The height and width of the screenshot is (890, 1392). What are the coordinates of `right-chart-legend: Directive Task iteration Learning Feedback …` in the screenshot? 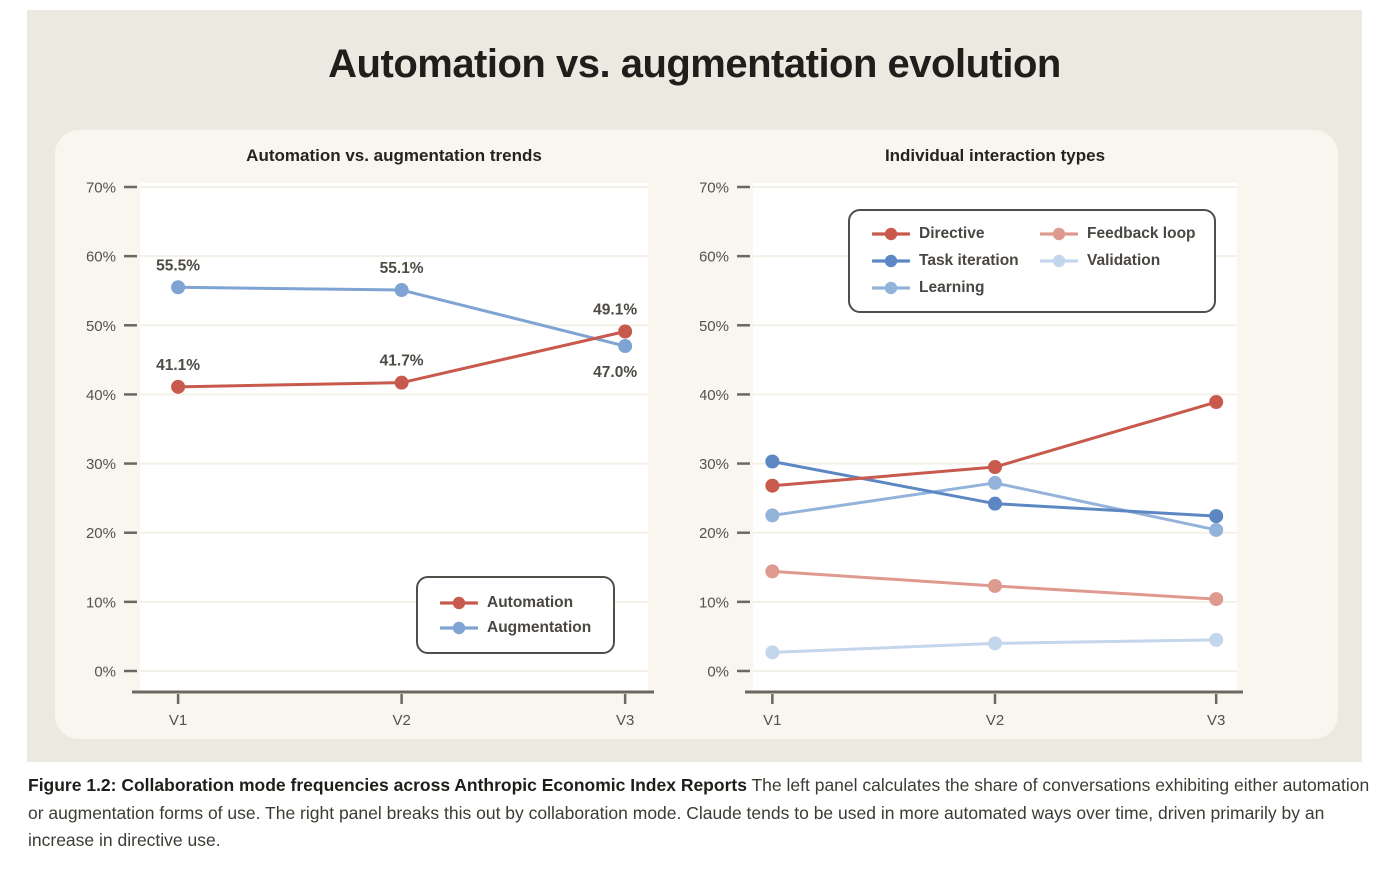 It's located at (1032, 261).